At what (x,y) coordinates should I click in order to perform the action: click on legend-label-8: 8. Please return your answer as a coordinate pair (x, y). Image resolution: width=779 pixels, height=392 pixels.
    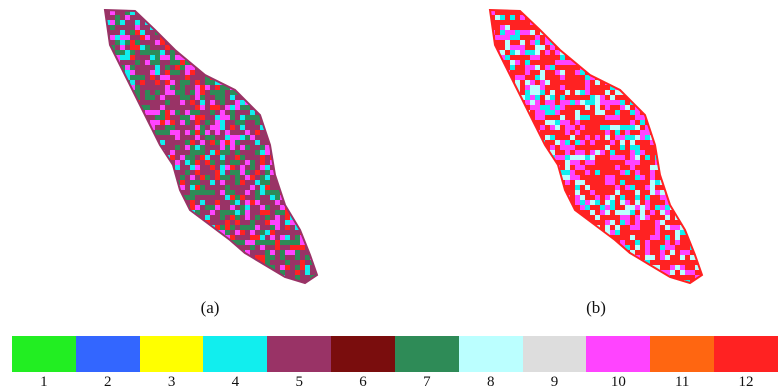
    Looking at the image, I should click on (490, 382).